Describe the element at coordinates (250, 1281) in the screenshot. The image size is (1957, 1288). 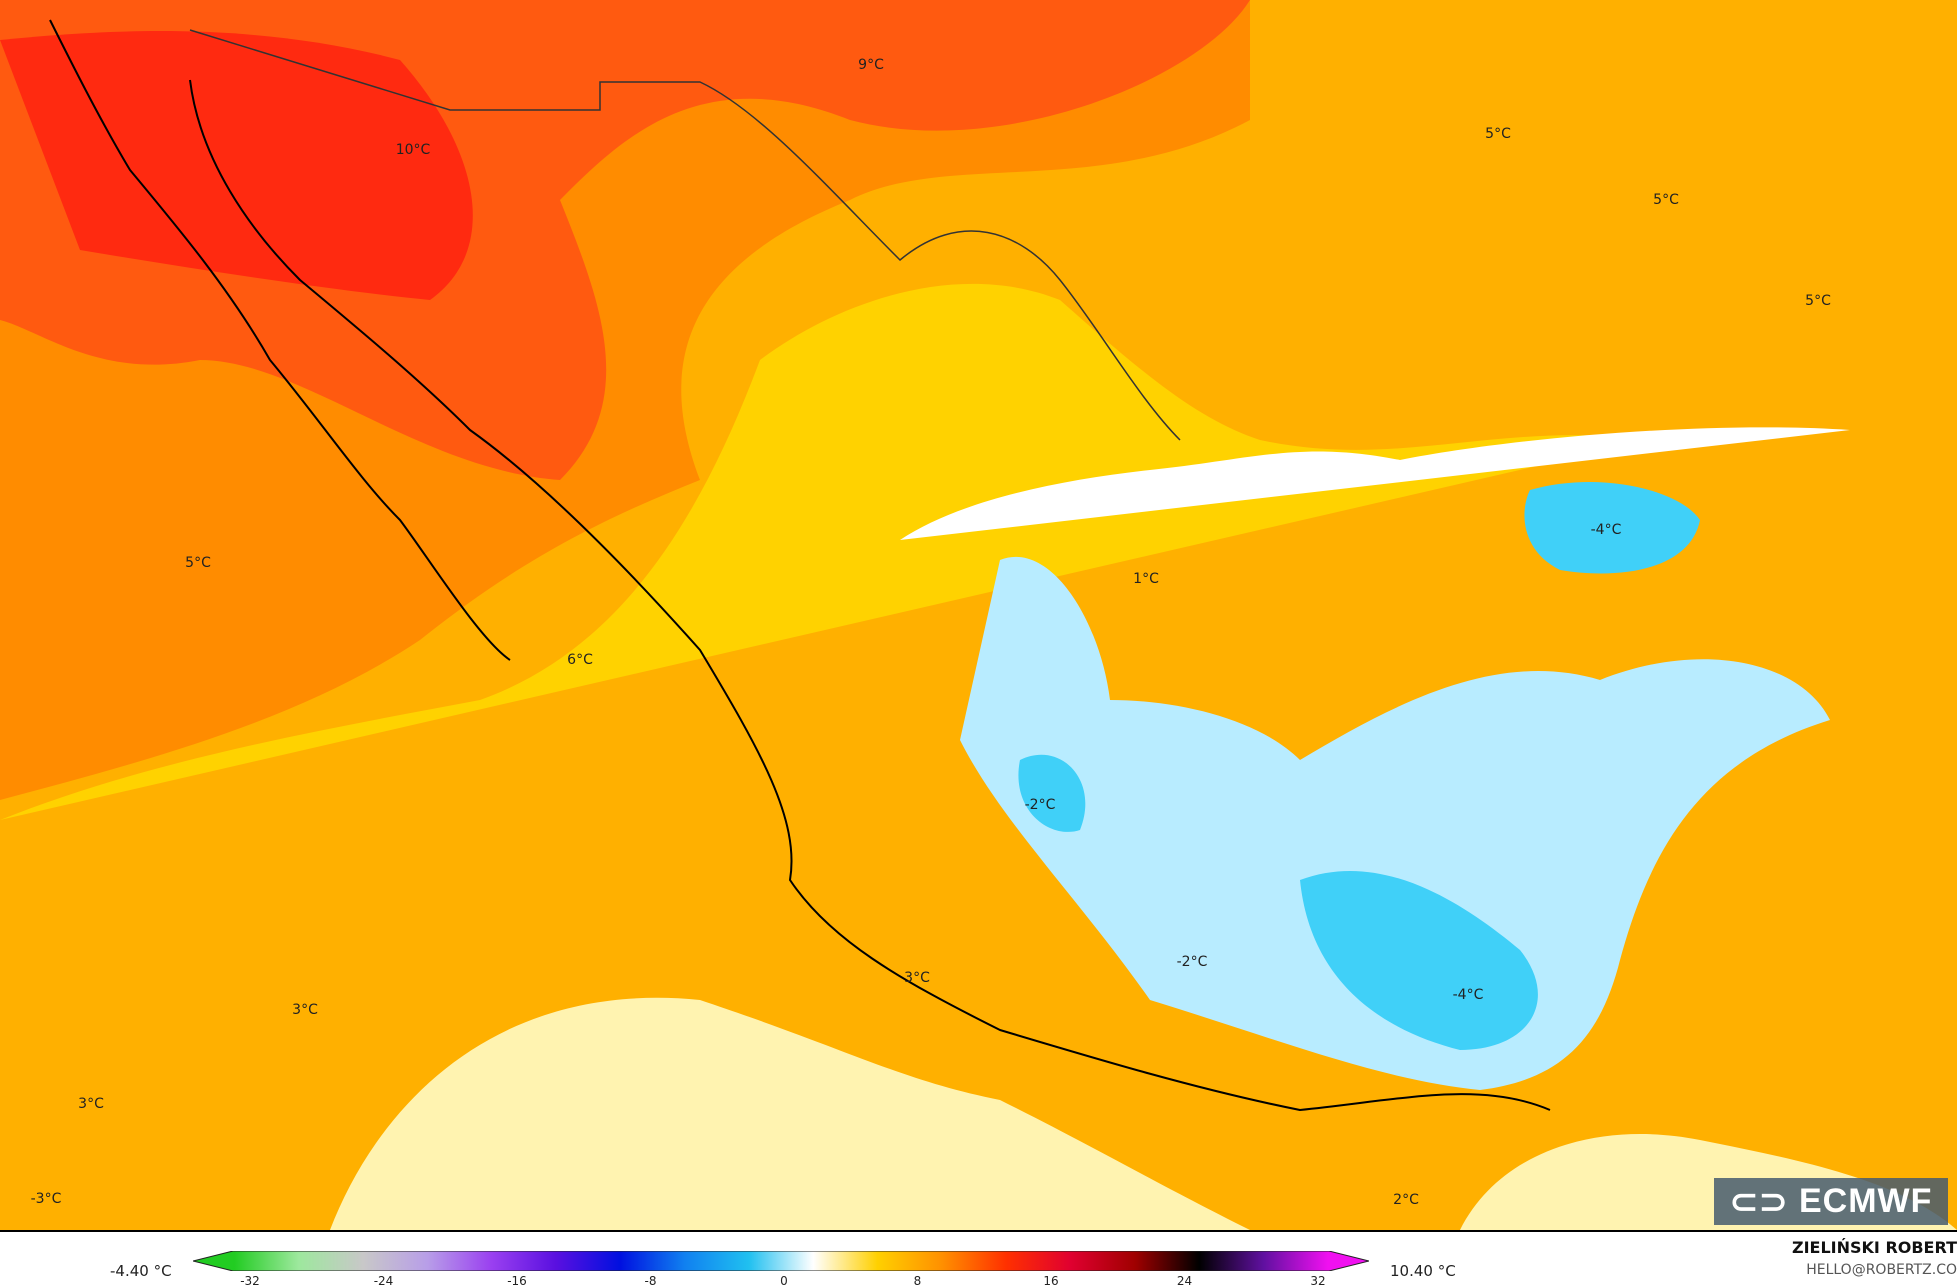
I see `scale-tick-label: -32` at that location.